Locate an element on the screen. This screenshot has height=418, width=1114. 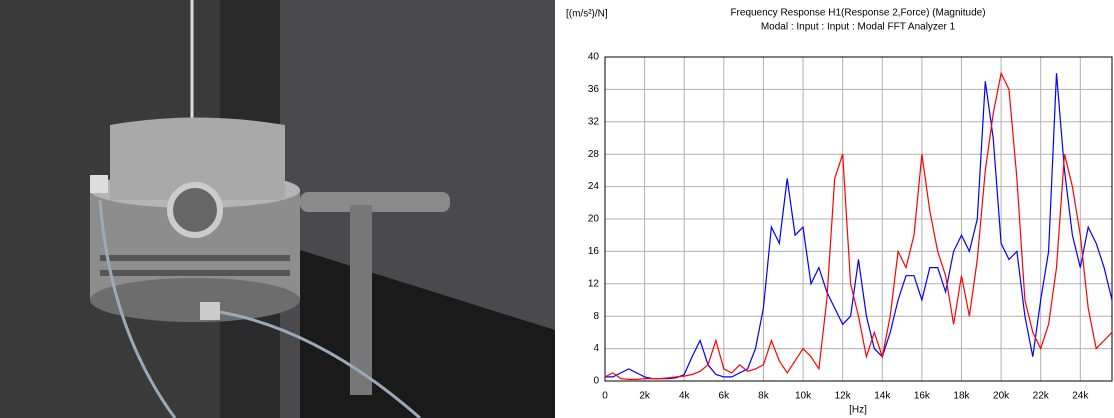
y-tick-label: 36 is located at coordinates (594, 89).